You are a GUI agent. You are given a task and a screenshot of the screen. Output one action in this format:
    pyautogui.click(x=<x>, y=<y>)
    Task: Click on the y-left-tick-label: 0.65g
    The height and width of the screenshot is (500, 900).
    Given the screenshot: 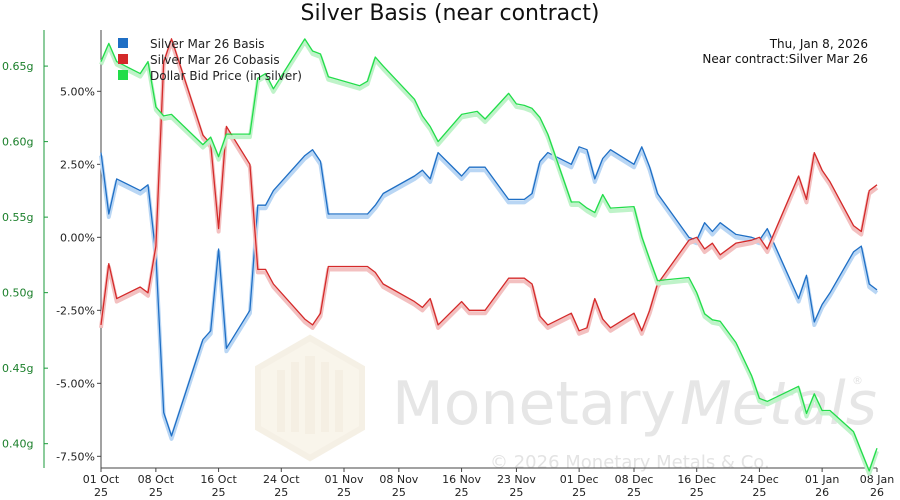 What is the action you would take?
    pyautogui.click(x=17, y=66)
    